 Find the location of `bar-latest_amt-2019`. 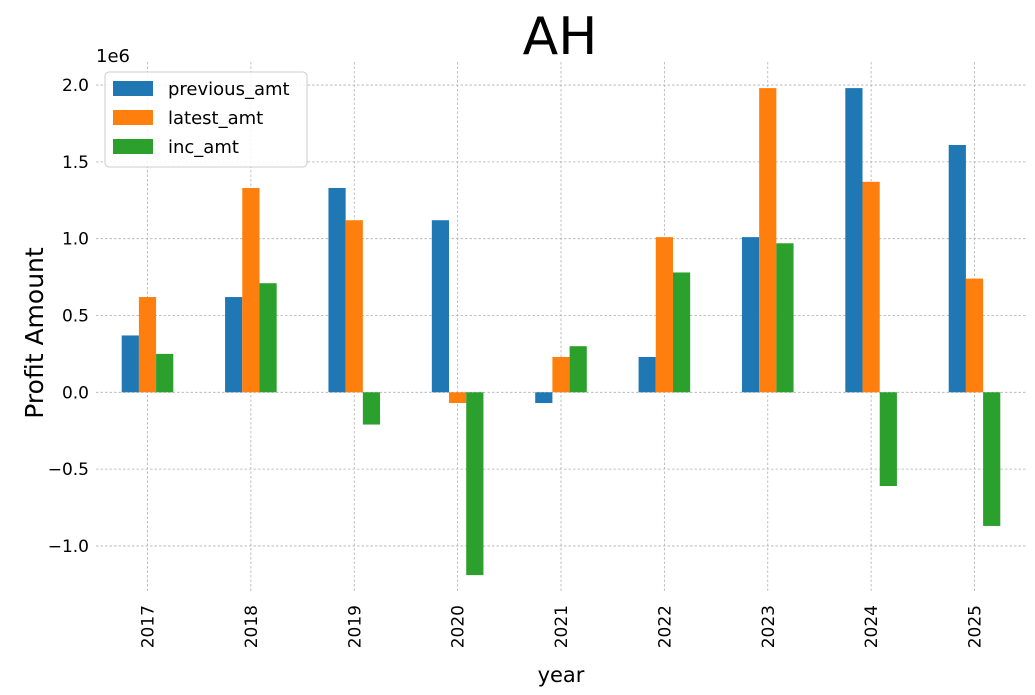

bar-latest_amt-2019 is located at coordinates (354, 306).